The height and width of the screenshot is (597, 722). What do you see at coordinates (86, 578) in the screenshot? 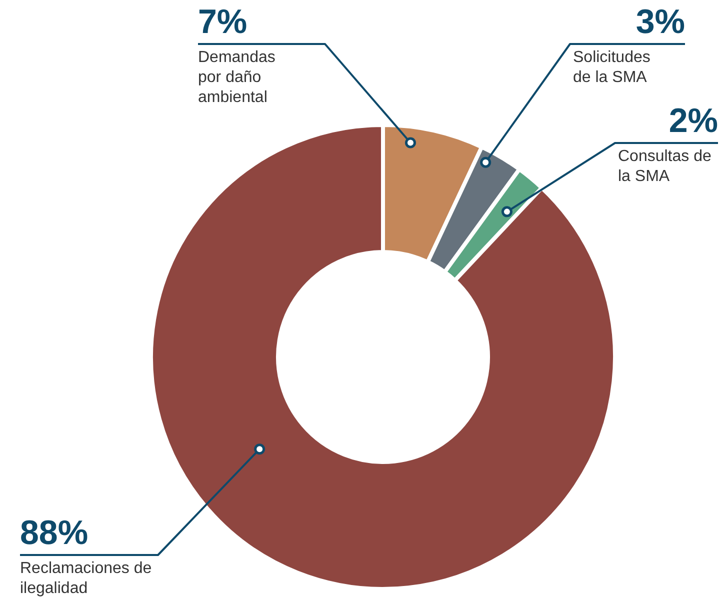
I see `slice-label: Reclamaciones de ilegalidad` at bounding box center [86, 578].